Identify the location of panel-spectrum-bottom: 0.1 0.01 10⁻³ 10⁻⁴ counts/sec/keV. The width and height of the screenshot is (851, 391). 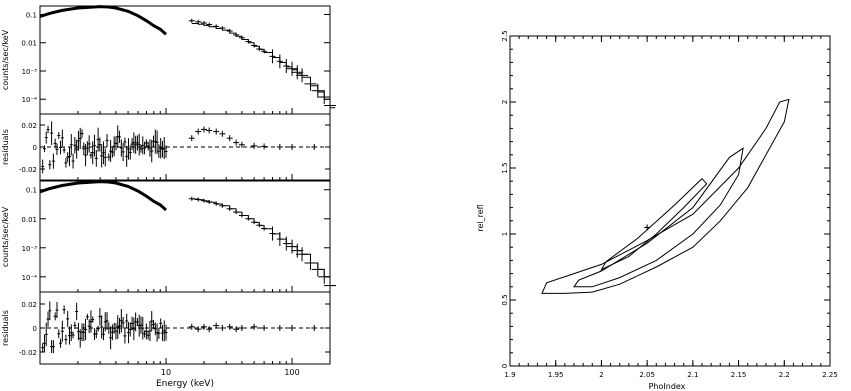
(168, 236).